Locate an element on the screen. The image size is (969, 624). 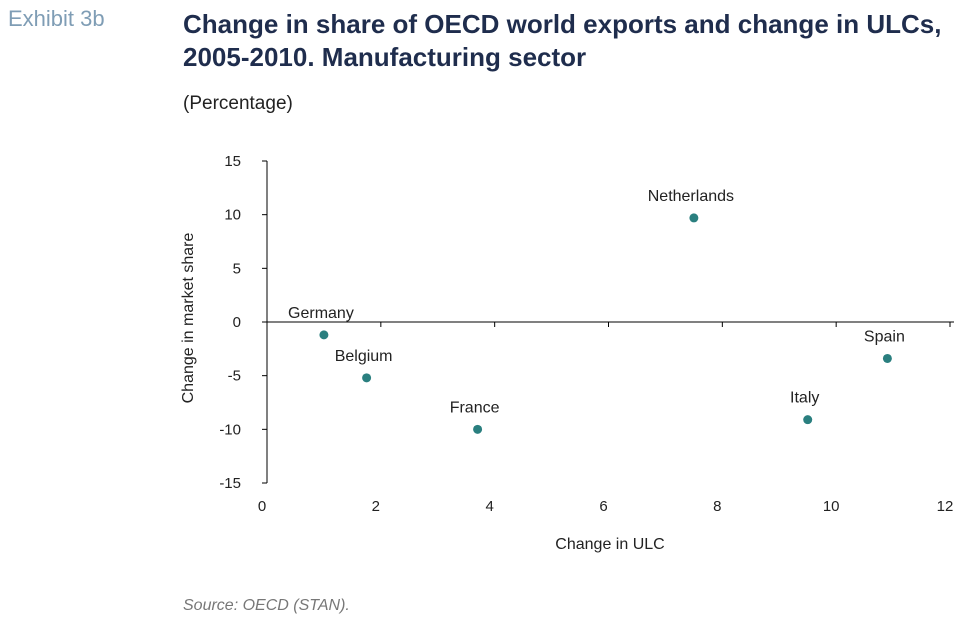
x-tick-label: 4 is located at coordinates (489, 506).